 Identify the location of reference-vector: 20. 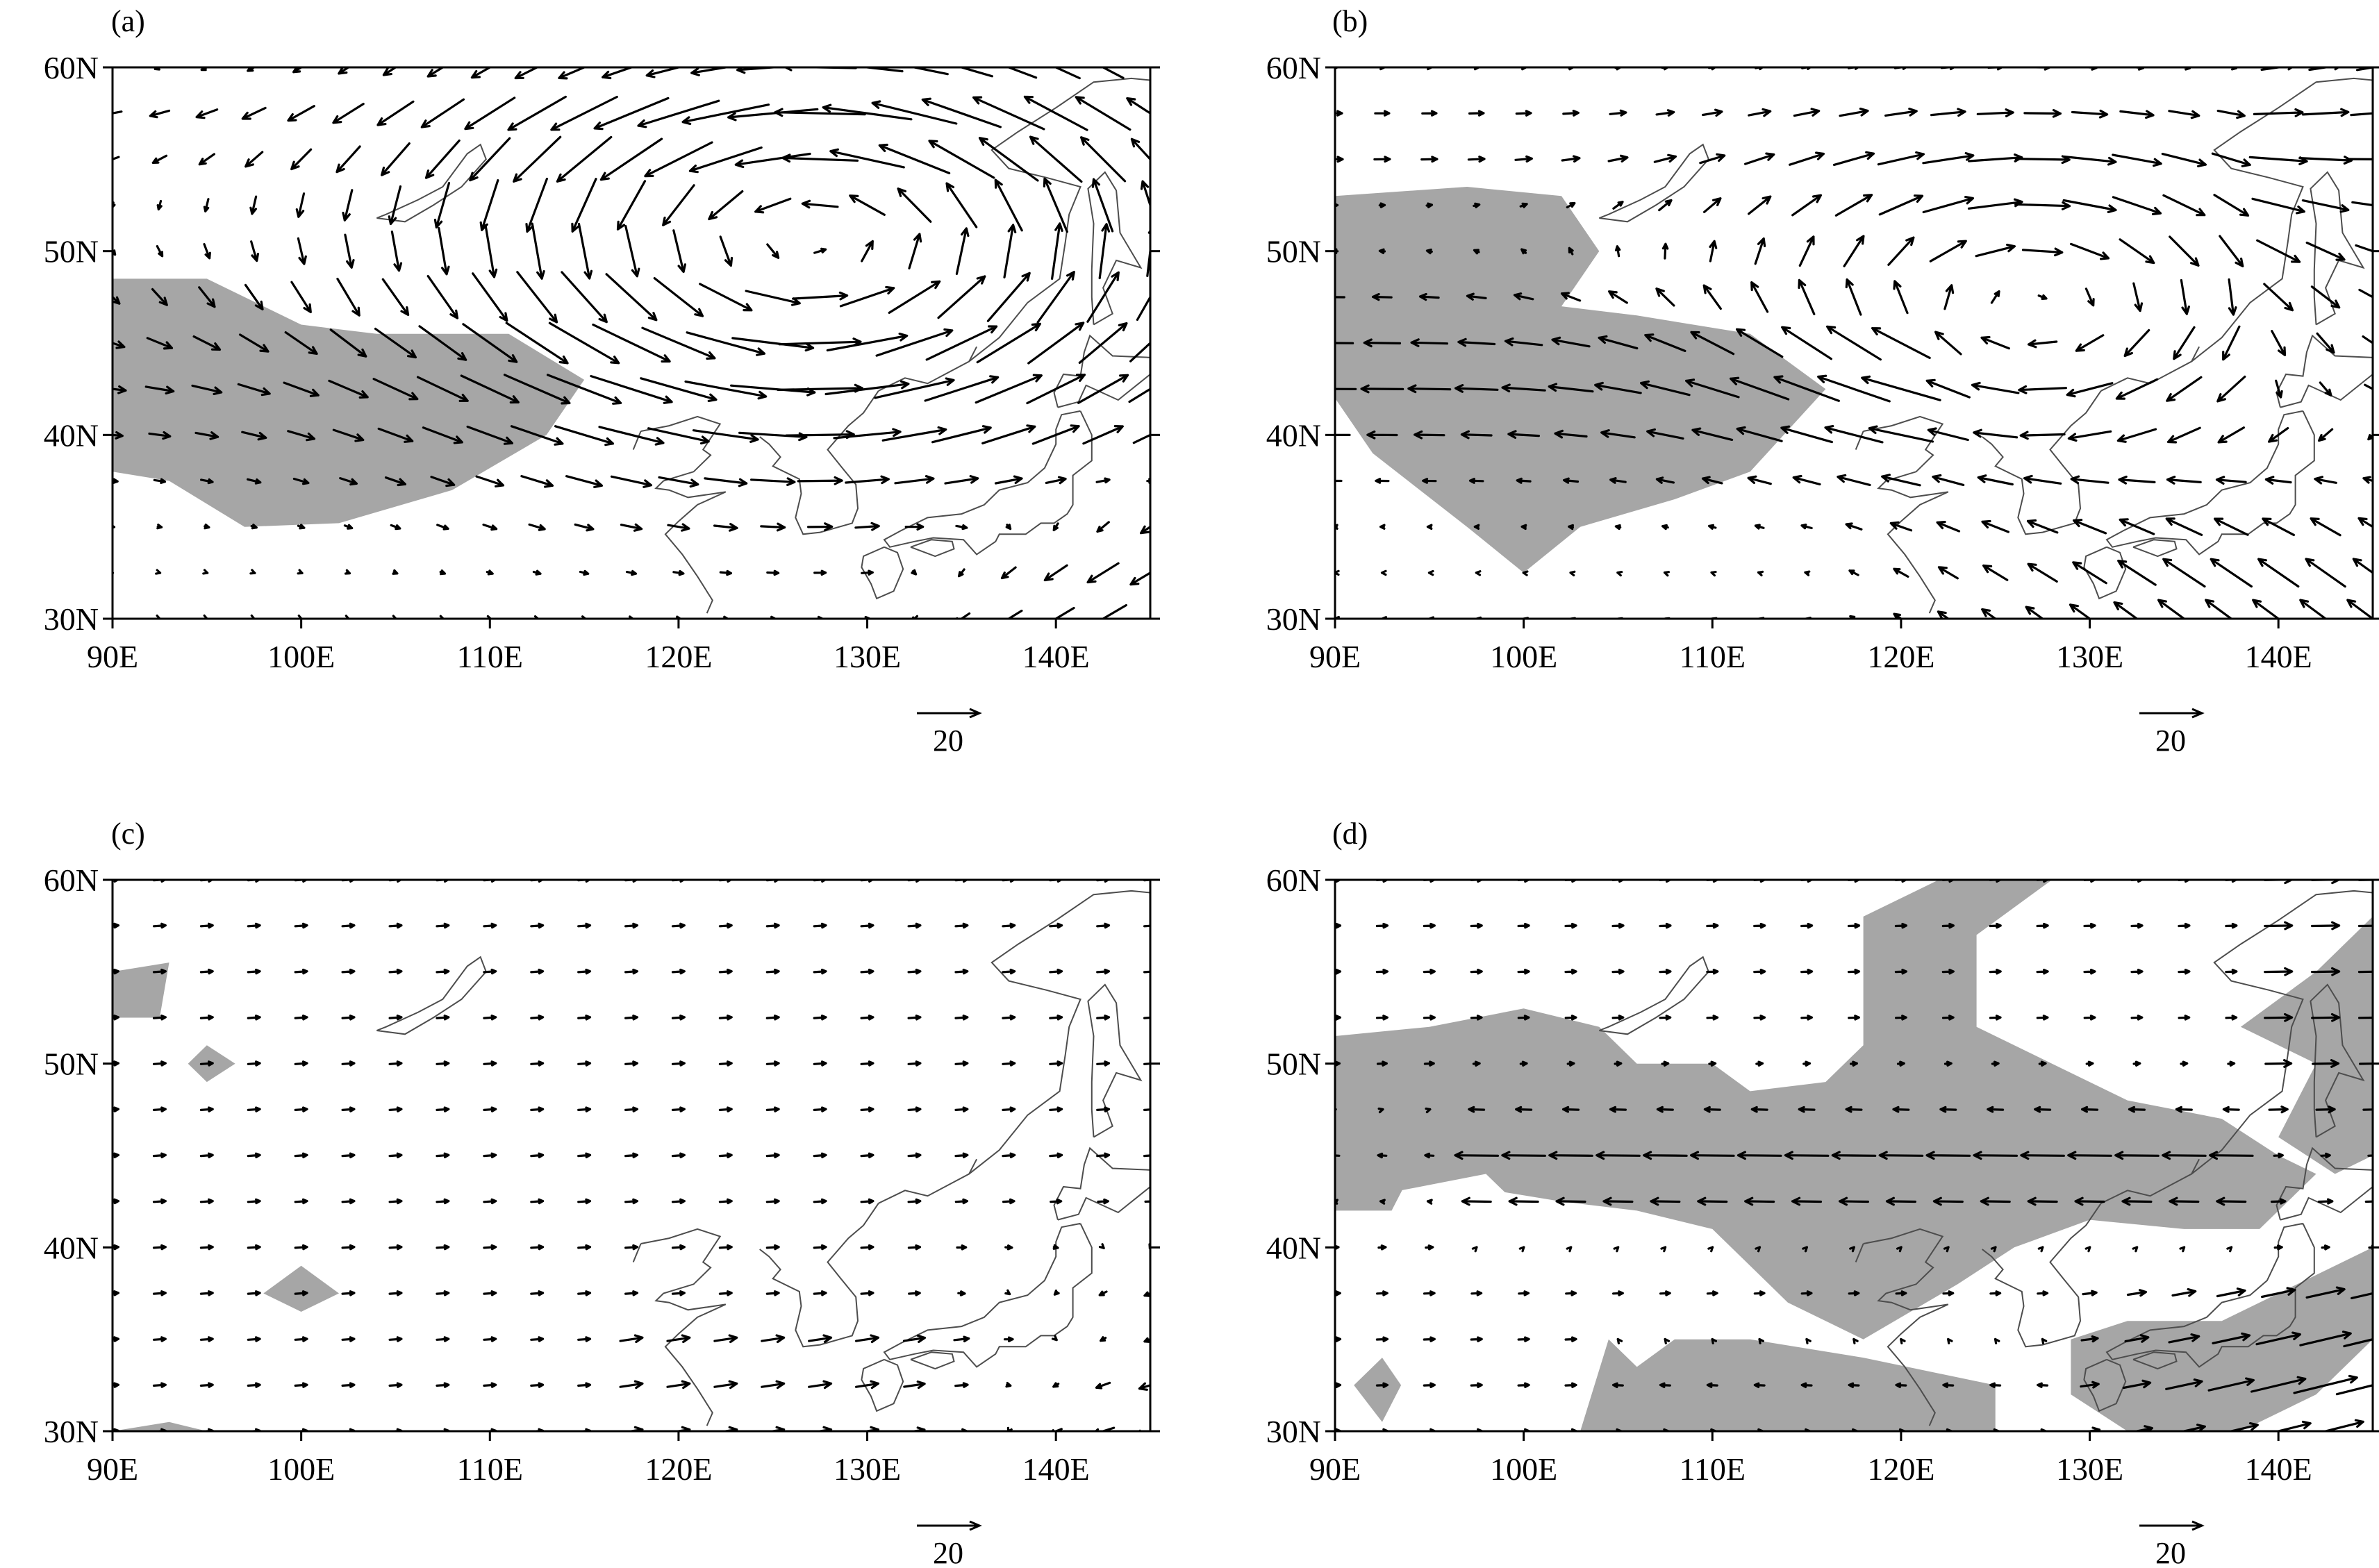
(2172, 1544).